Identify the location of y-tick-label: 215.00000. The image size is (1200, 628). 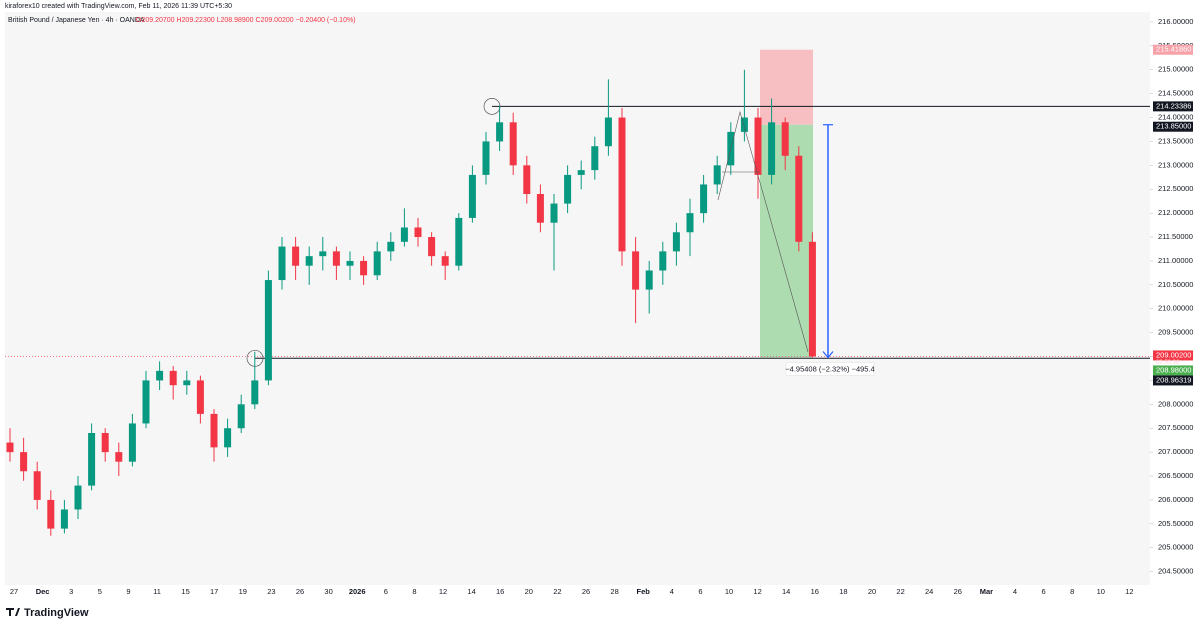
(1175, 69).